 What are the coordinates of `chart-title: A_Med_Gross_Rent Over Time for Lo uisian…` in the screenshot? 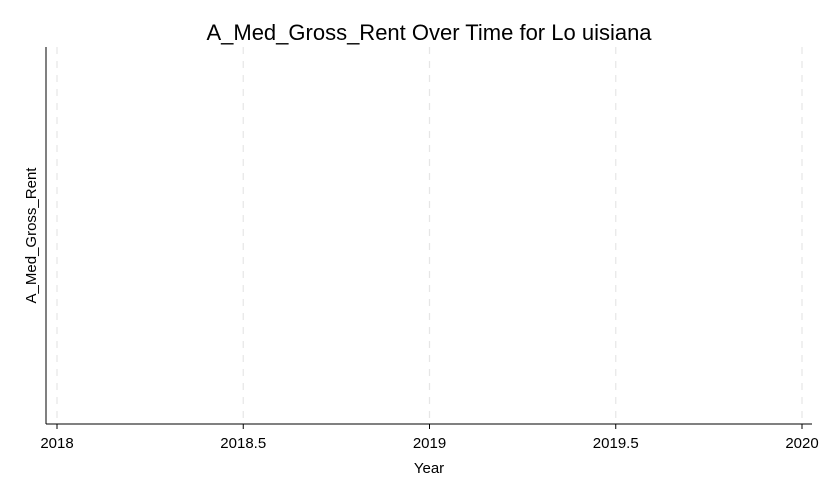 It's located at (429, 32).